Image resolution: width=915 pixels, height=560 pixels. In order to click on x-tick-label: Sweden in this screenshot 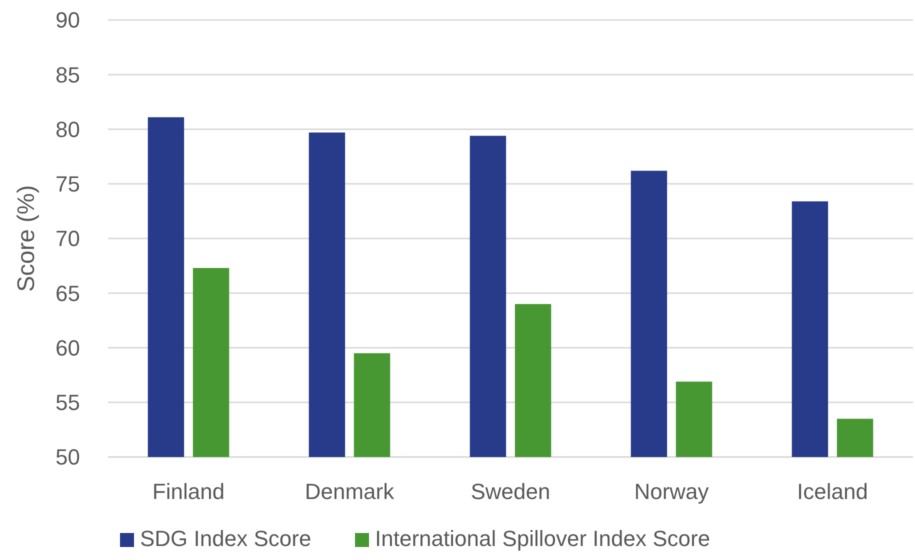, I will do `click(510, 491)`.